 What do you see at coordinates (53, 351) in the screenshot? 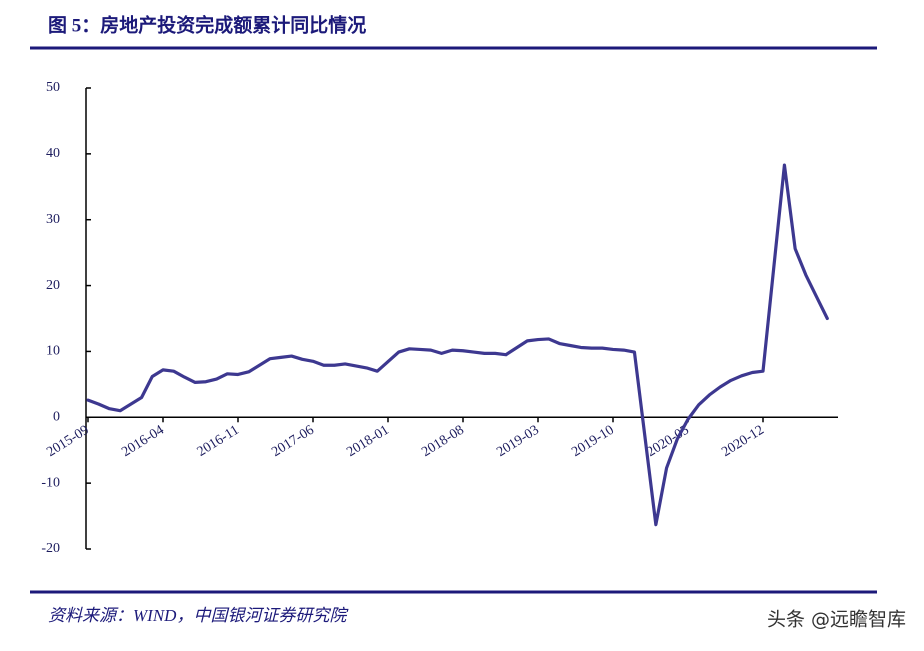
I see `y-tick-label: 10` at bounding box center [53, 351].